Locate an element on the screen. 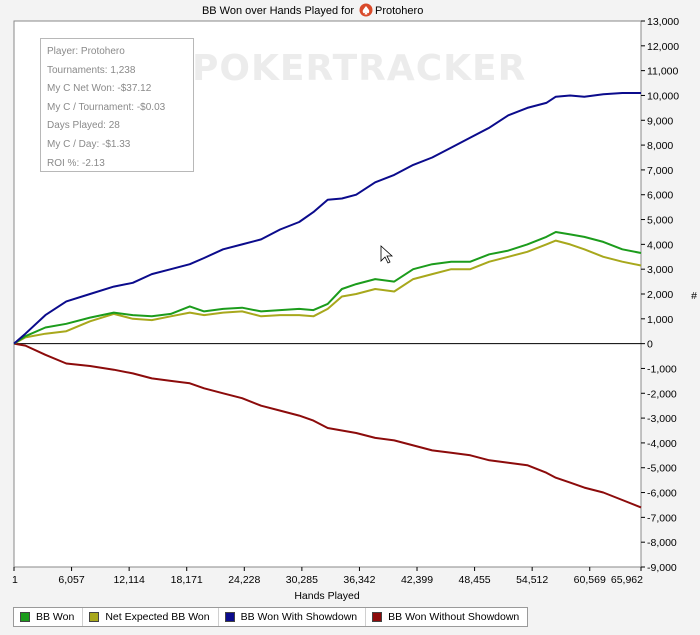  legend-item-net-expected: Net Expected BB Won is located at coordinates (151, 617).